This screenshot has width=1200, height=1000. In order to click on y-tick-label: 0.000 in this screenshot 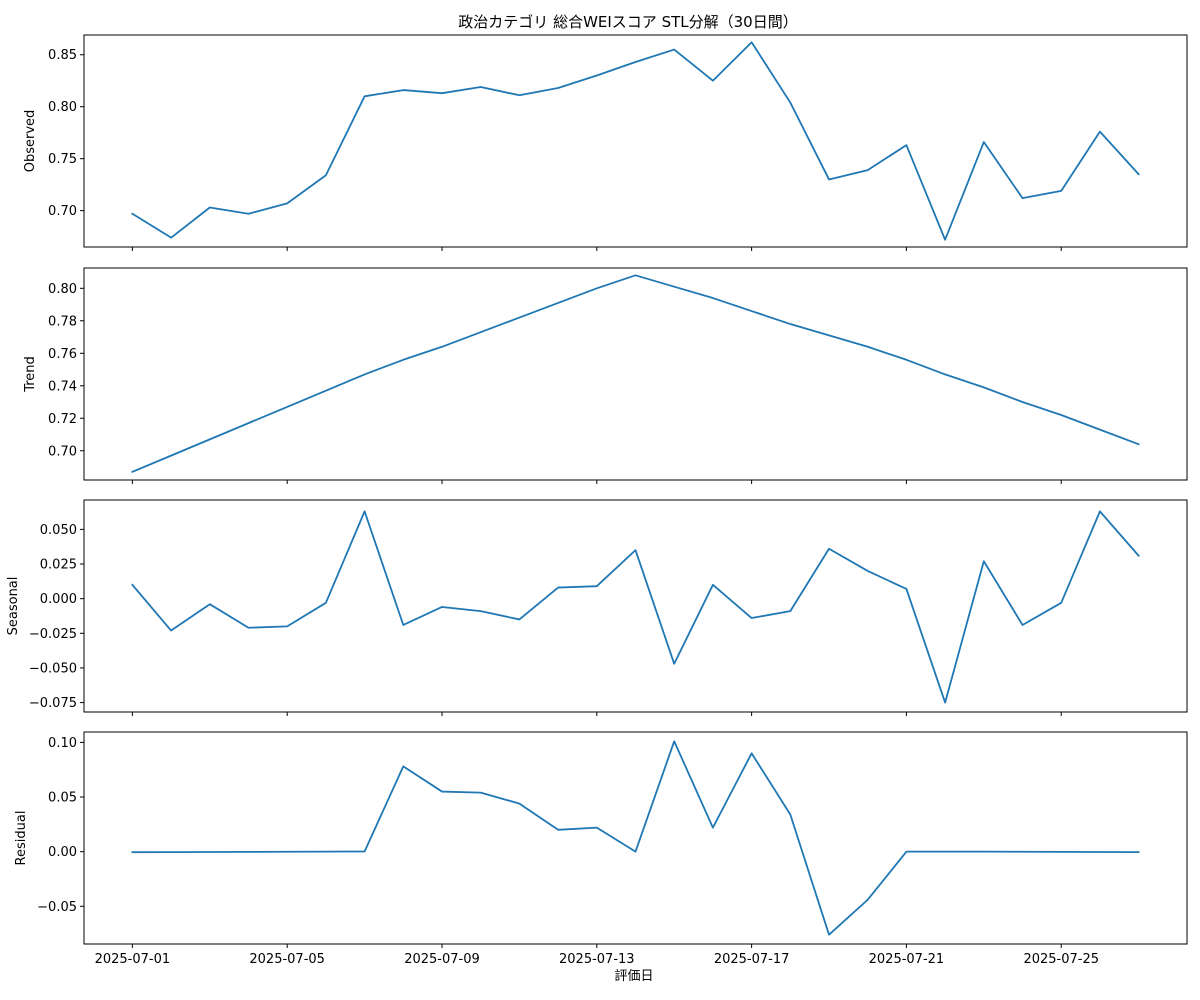, I will do `click(58, 599)`.